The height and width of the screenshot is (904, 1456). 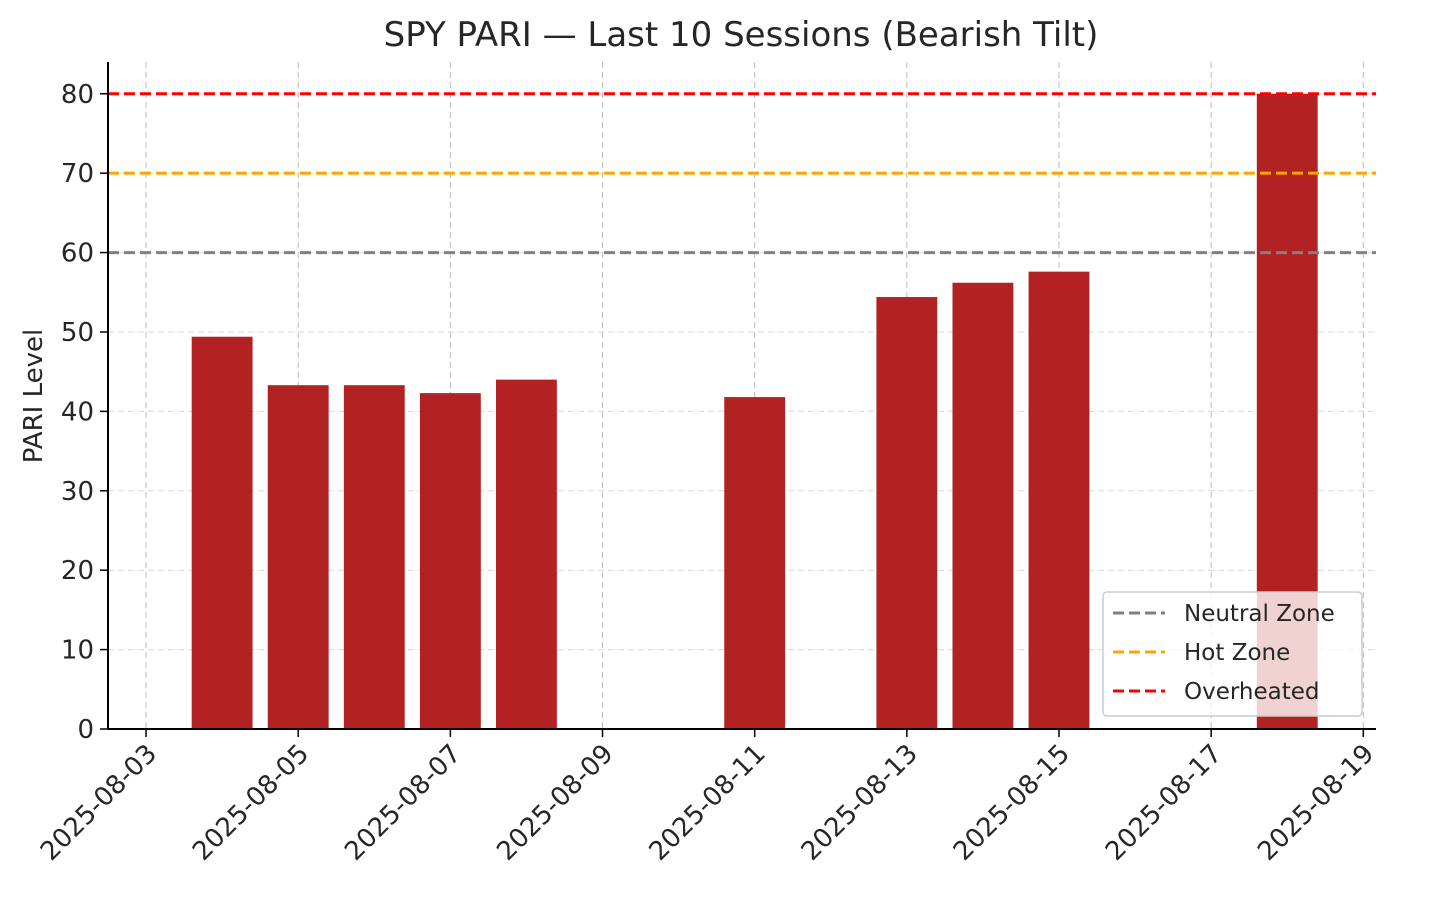 I want to click on y-tick-label: 30, so click(x=77, y=492).